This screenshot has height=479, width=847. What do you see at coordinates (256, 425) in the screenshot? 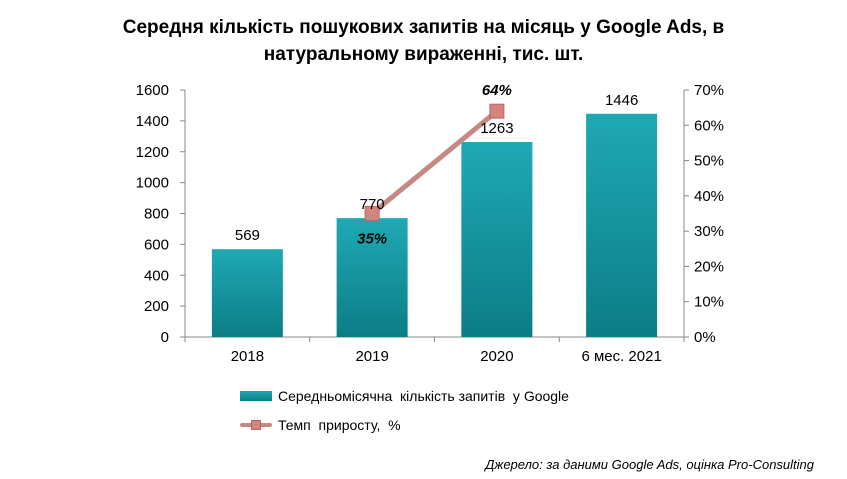
I see `legend-line-swatch` at bounding box center [256, 425].